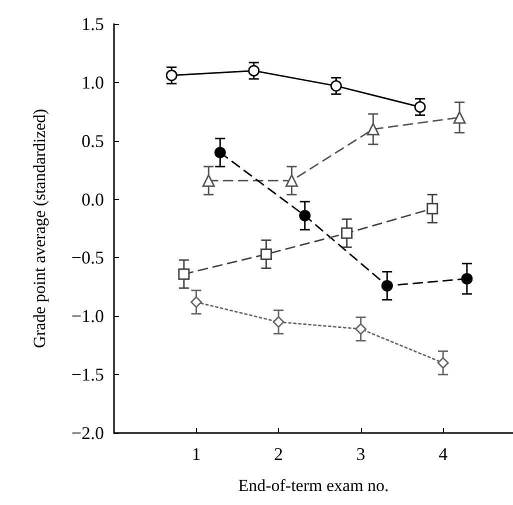 The width and height of the screenshot is (513, 505). What do you see at coordinates (443, 454) in the screenshot?
I see `x-tick-label: 4` at bounding box center [443, 454].